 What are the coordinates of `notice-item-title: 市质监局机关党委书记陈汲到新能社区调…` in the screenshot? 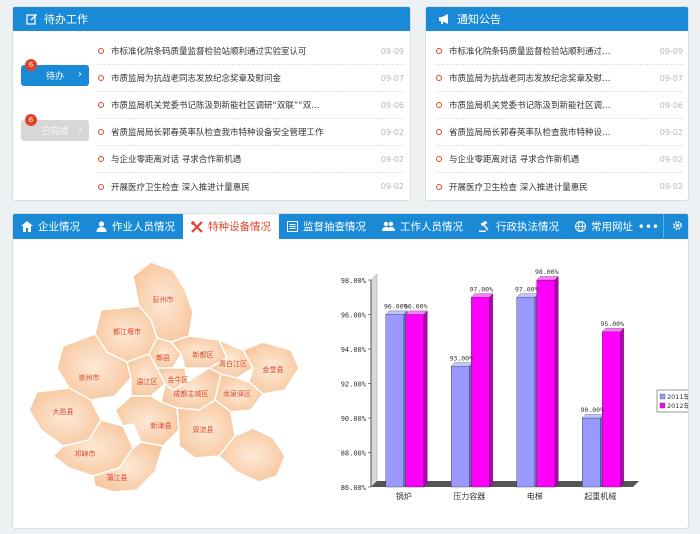 It's located at (530, 106).